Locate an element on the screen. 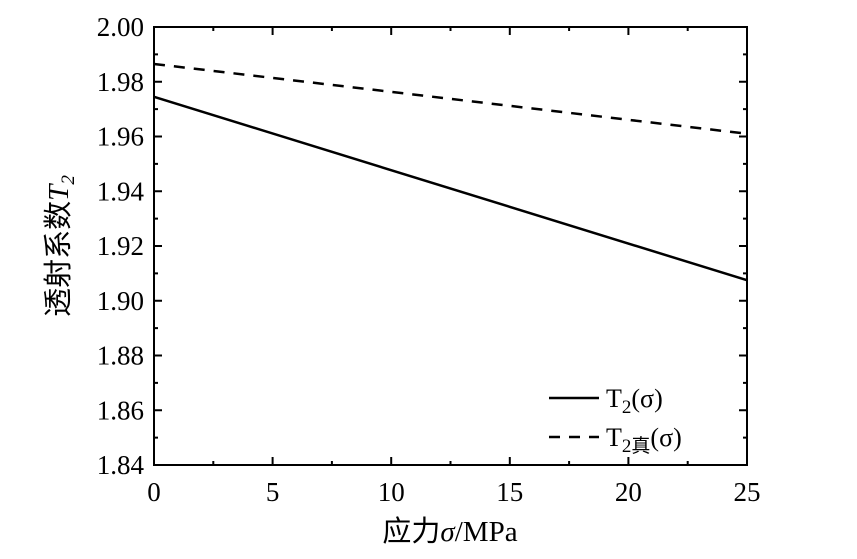 The height and width of the screenshot is (559, 857). legend-label-t2: T2(σ) is located at coordinates (634, 401).